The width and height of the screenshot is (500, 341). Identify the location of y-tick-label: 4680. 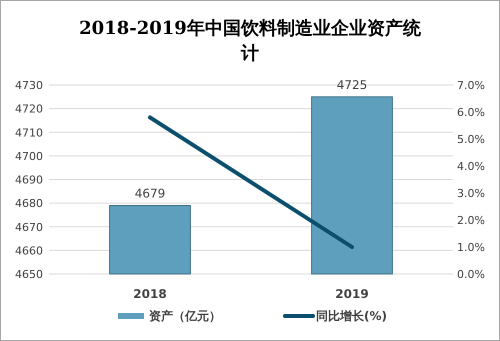
(29, 203).